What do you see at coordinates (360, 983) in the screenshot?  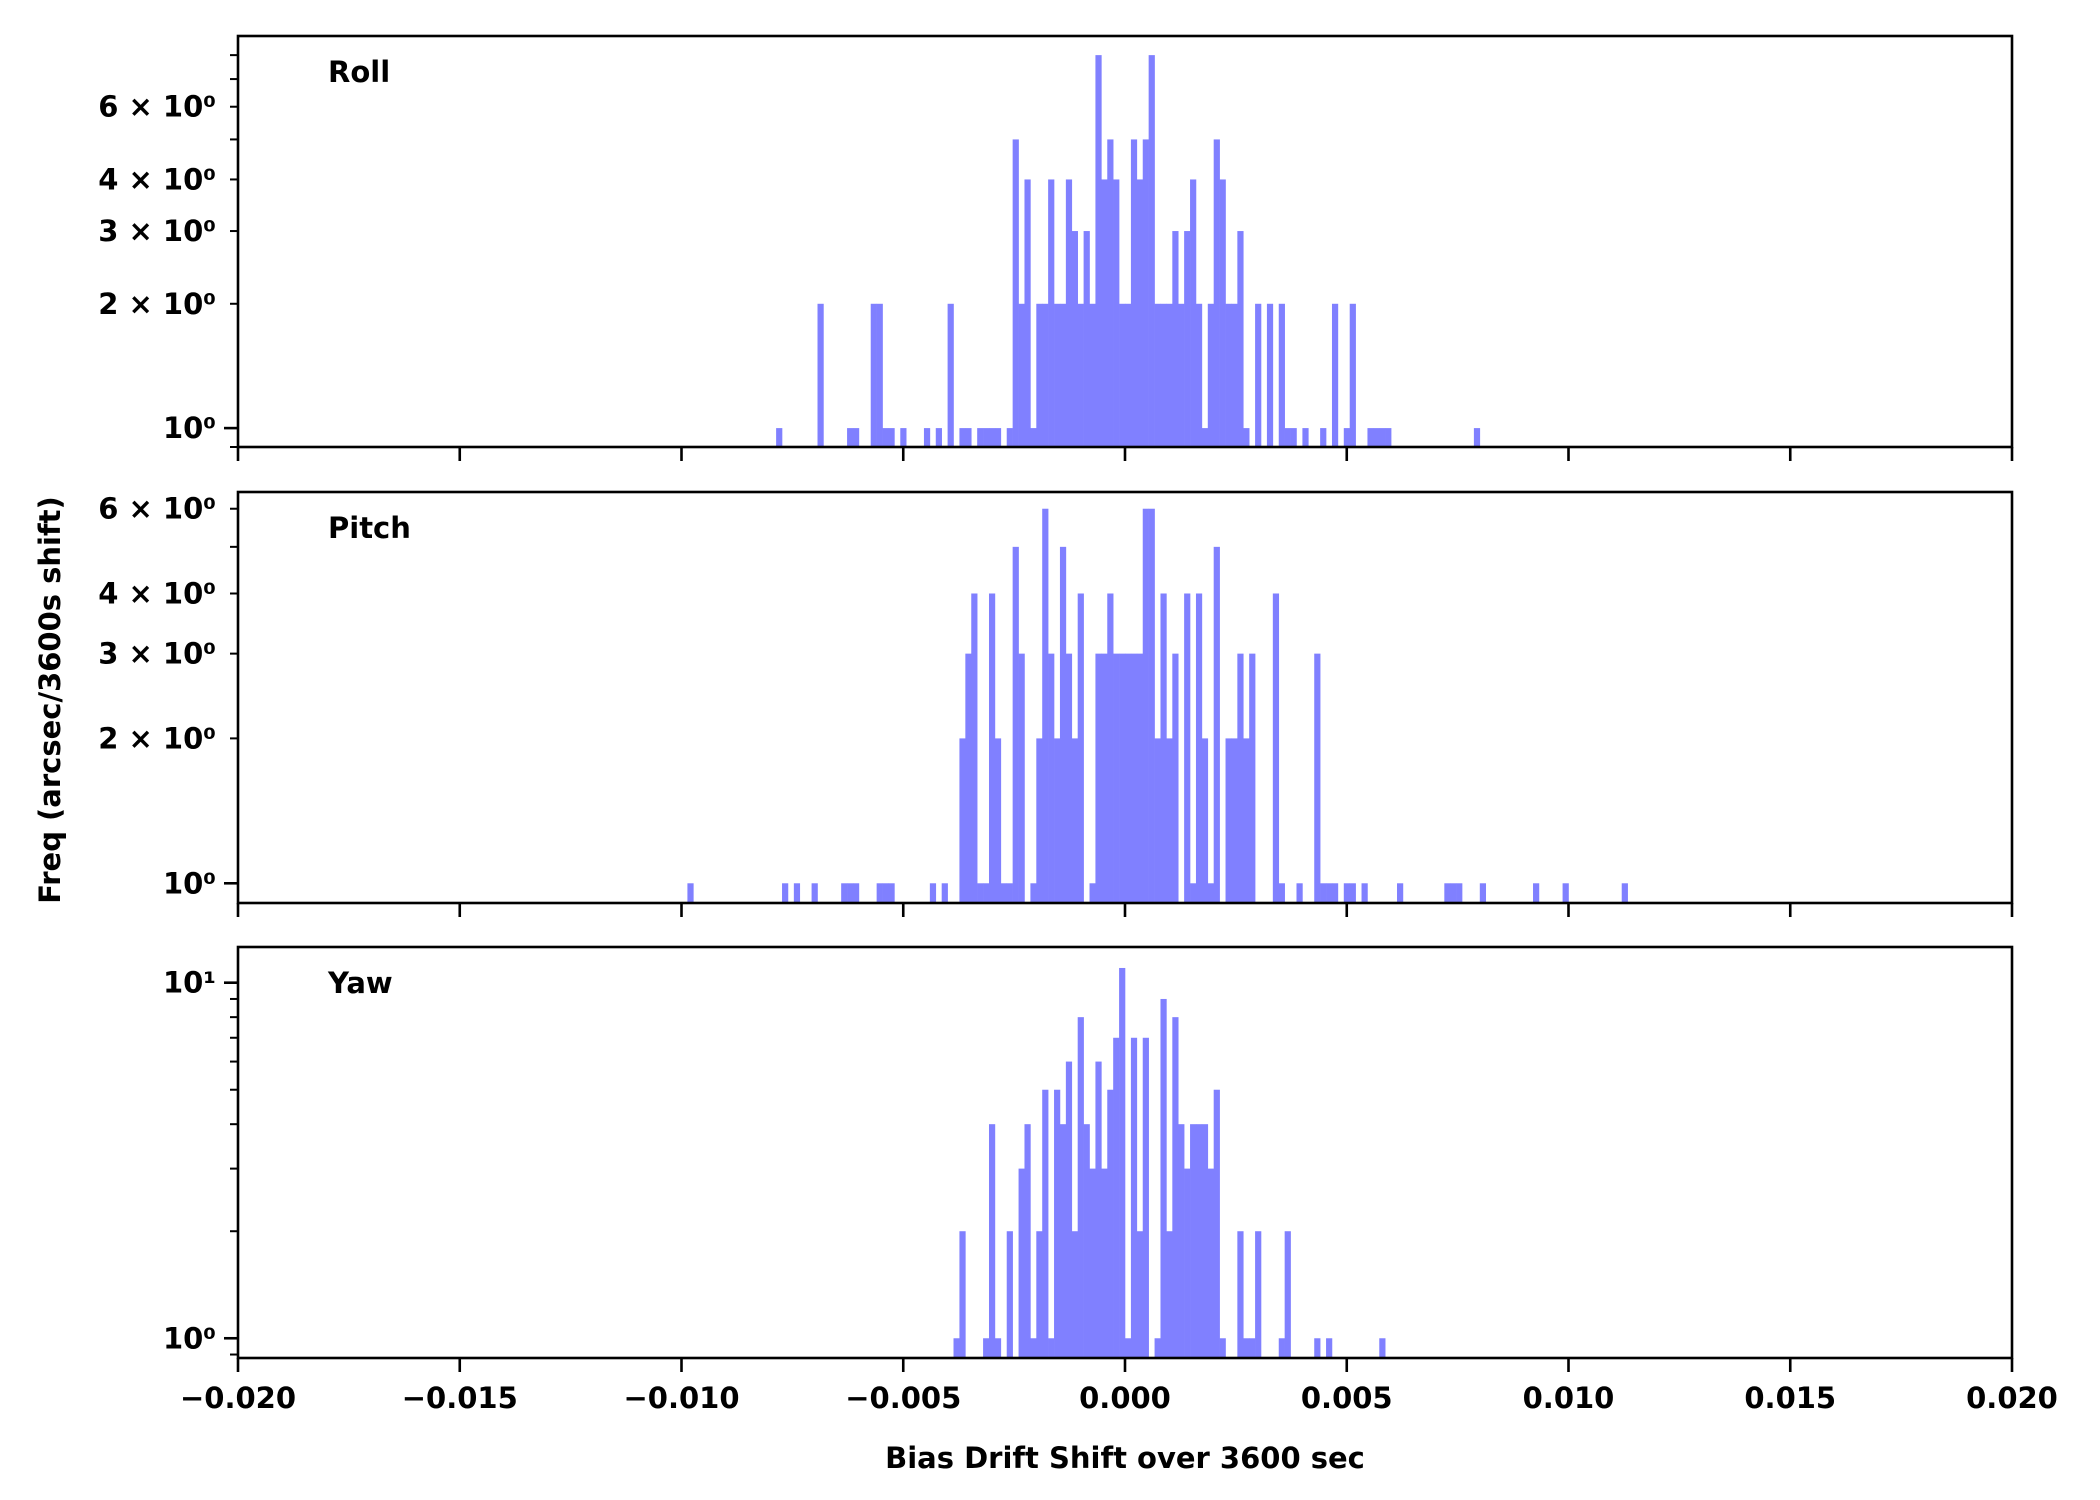 I see `panel-title: Yaw` at bounding box center [360, 983].